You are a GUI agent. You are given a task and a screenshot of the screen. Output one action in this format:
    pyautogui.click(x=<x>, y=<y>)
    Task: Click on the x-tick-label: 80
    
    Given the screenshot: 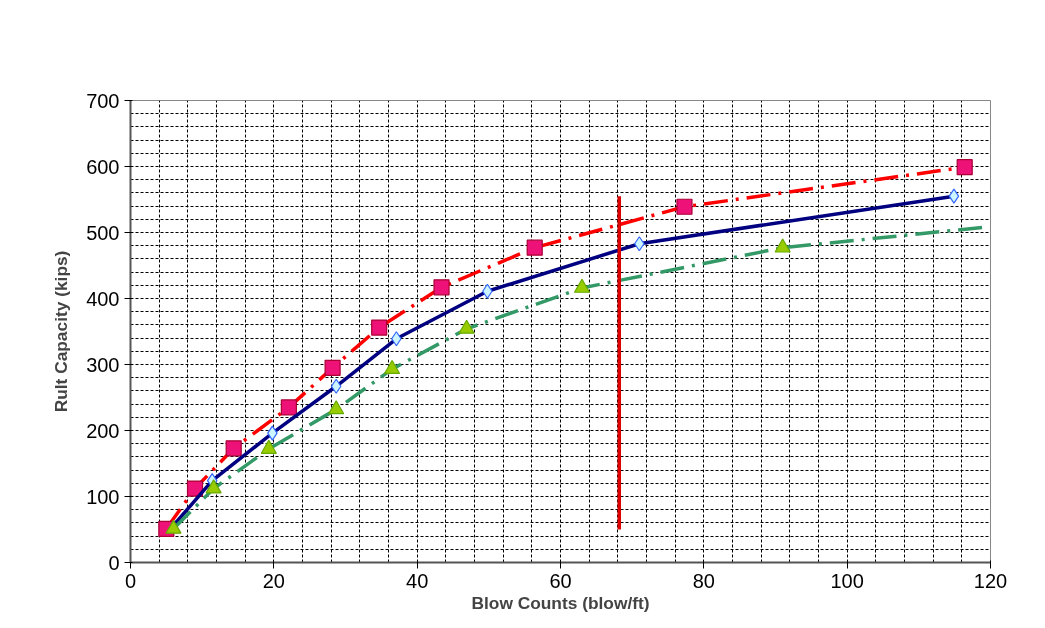 What is the action you would take?
    pyautogui.click(x=703, y=580)
    